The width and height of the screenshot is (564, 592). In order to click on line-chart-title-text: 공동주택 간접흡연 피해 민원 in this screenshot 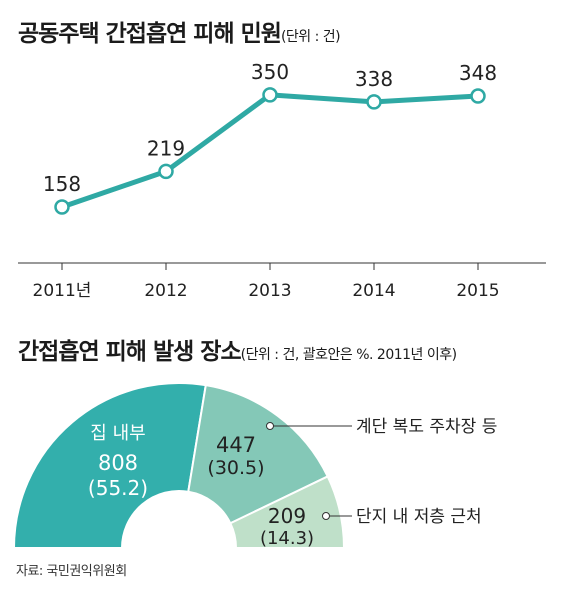, I will do `click(150, 34)`.